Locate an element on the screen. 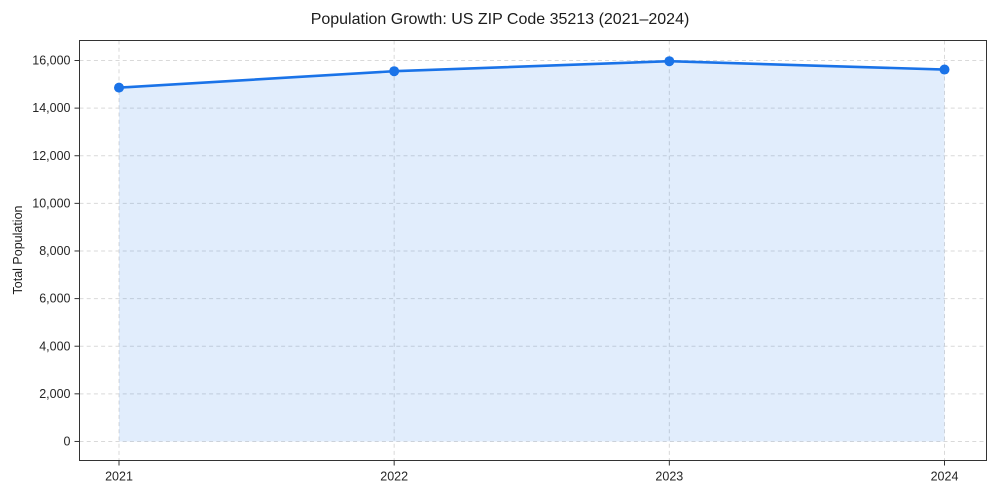 This screenshot has width=1000, height=500. data-point-2022 is located at coordinates (394, 71).